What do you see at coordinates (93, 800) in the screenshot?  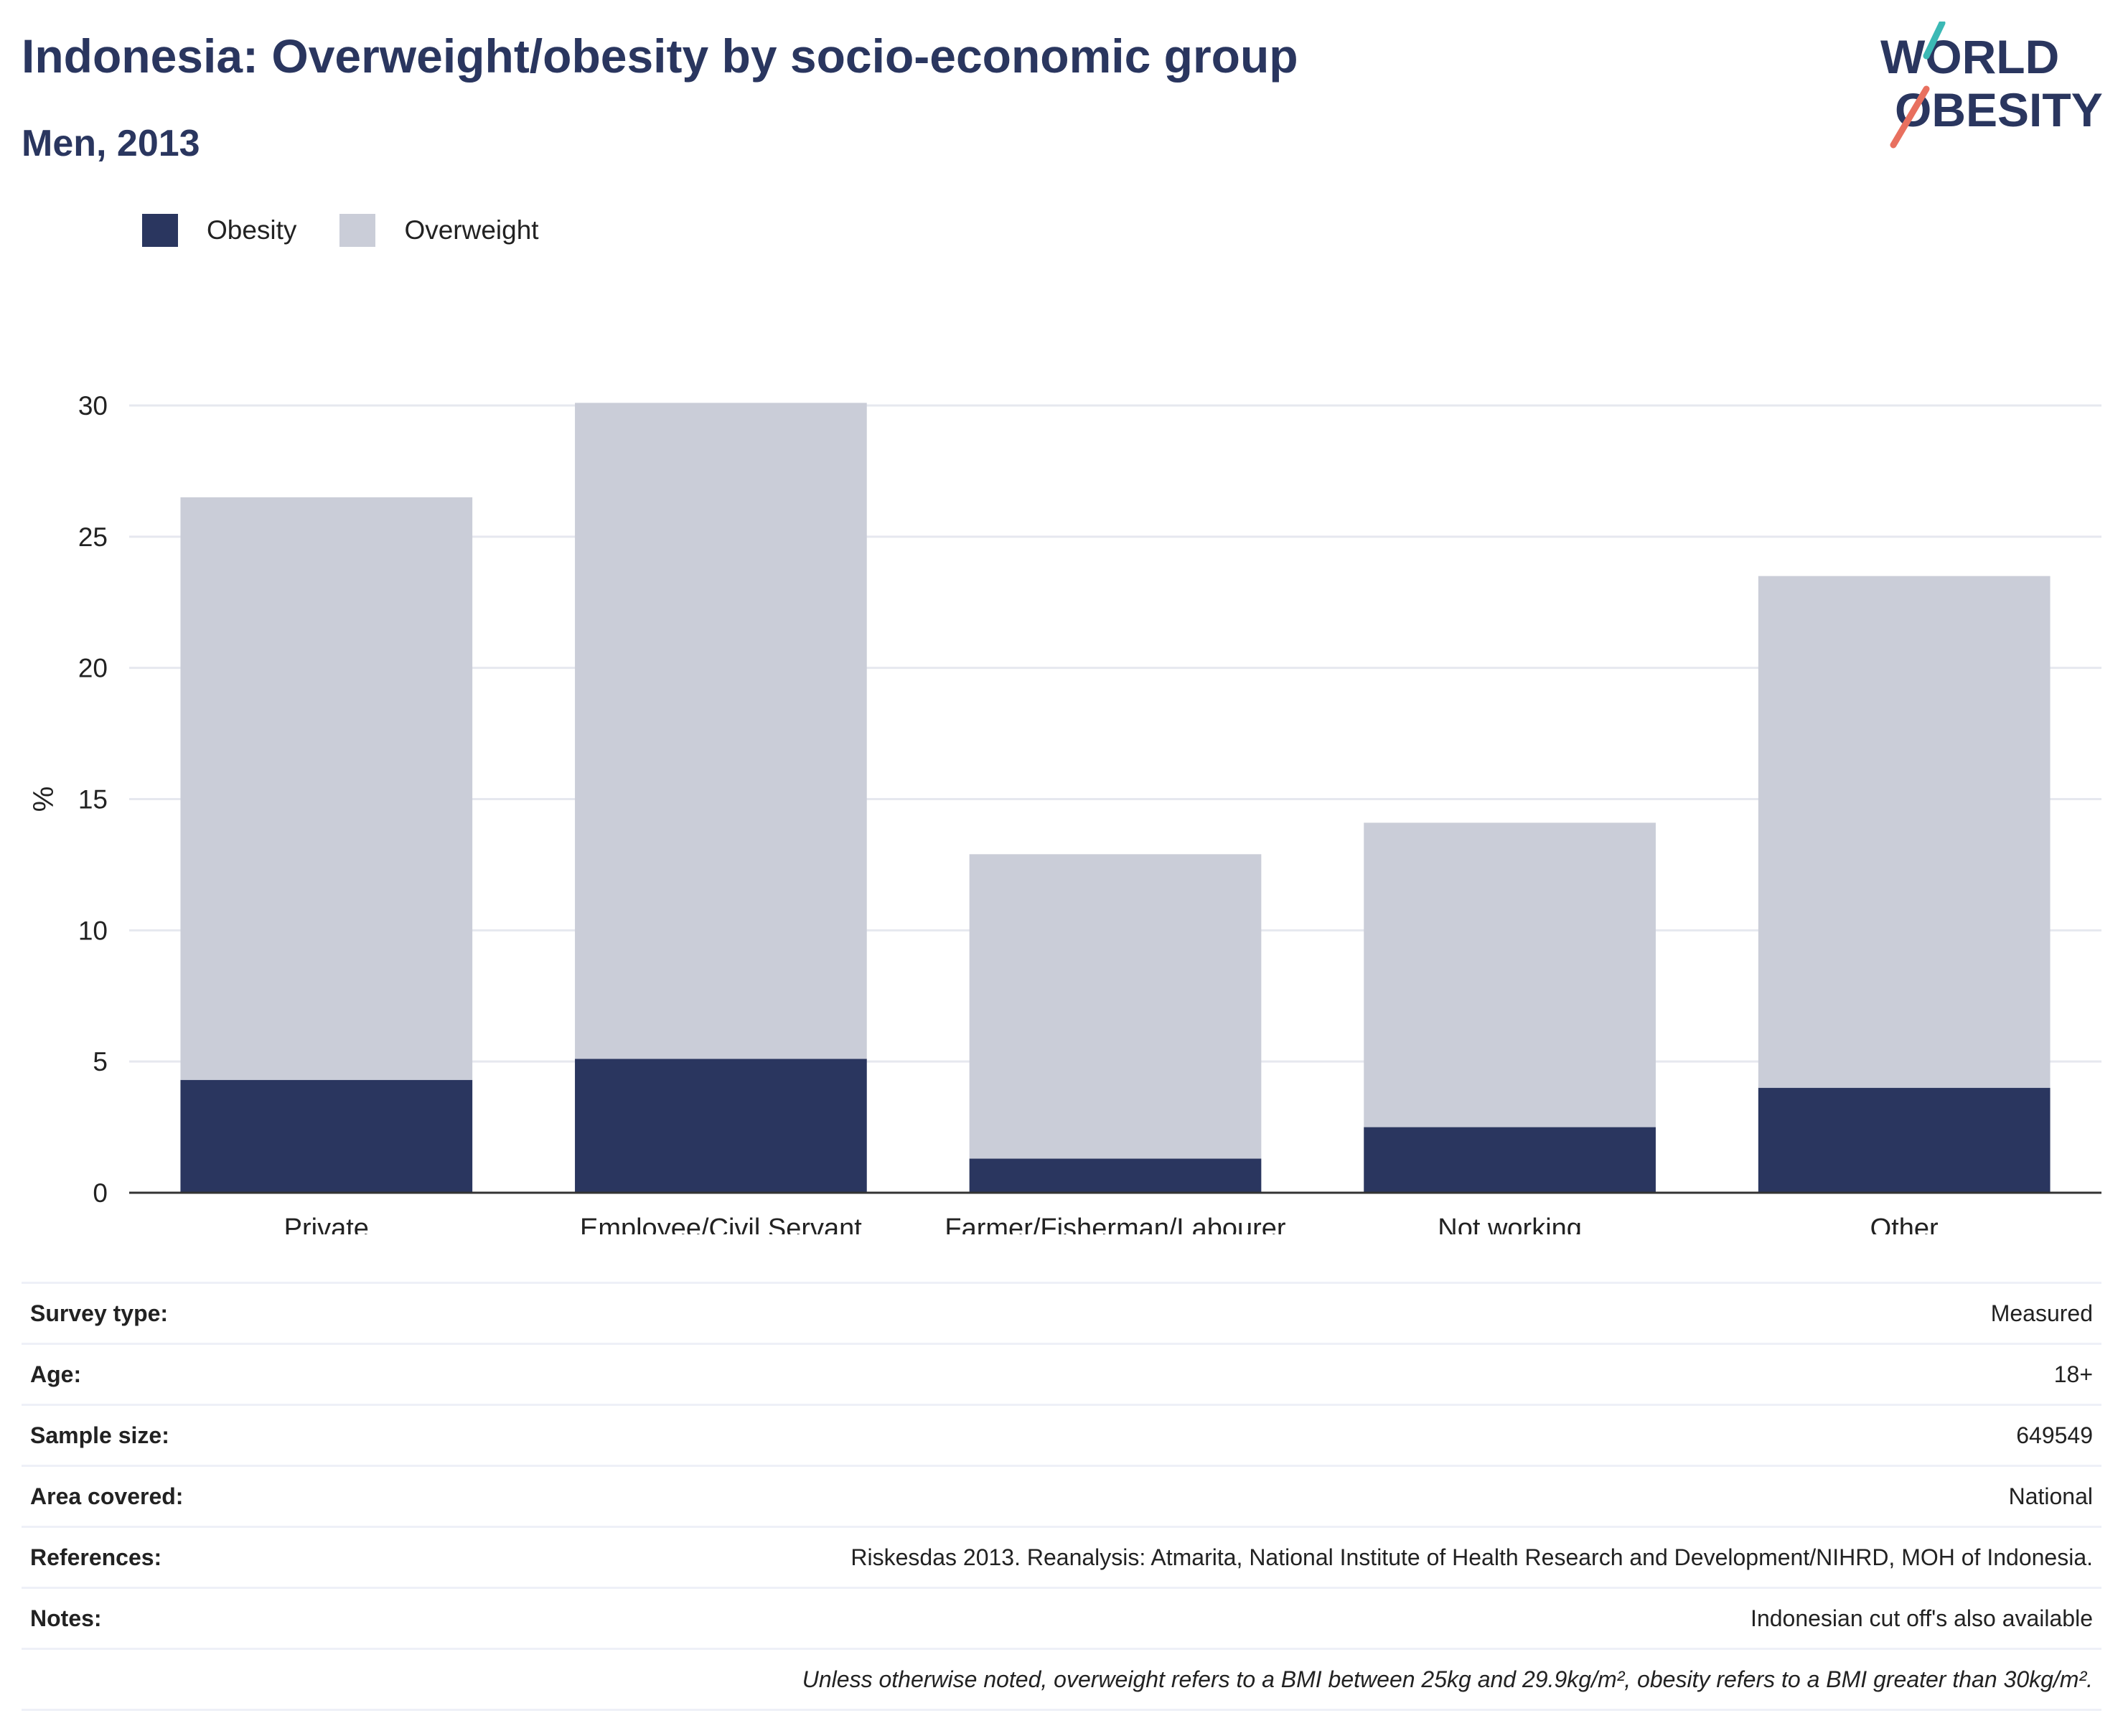 I see `y-tick-label: 15` at bounding box center [93, 800].